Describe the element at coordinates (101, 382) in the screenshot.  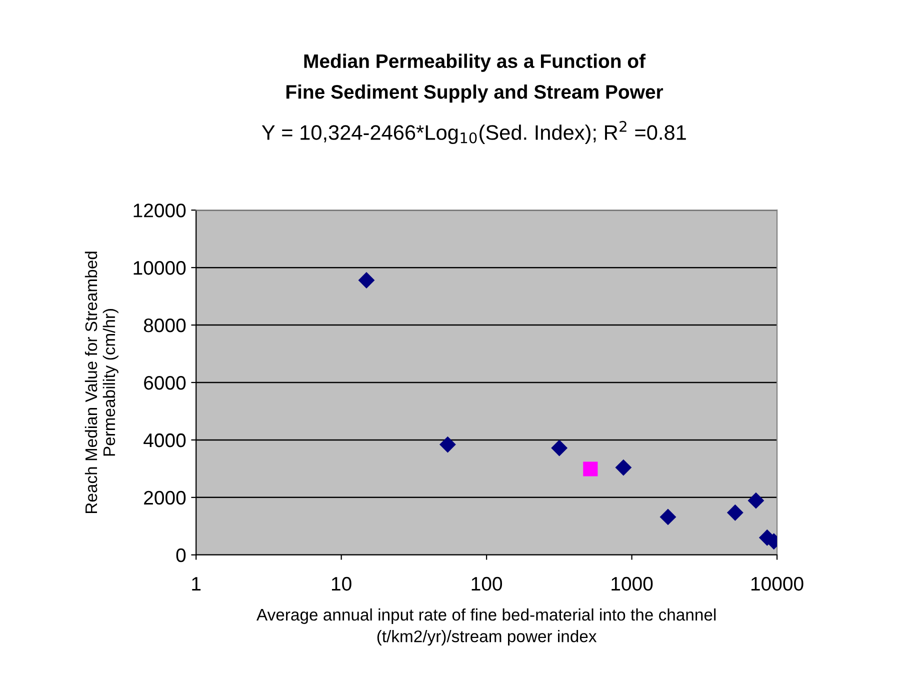
I see `y-axis-title: Reach Median Value for Streambed Permeability (cm/hr)` at that location.